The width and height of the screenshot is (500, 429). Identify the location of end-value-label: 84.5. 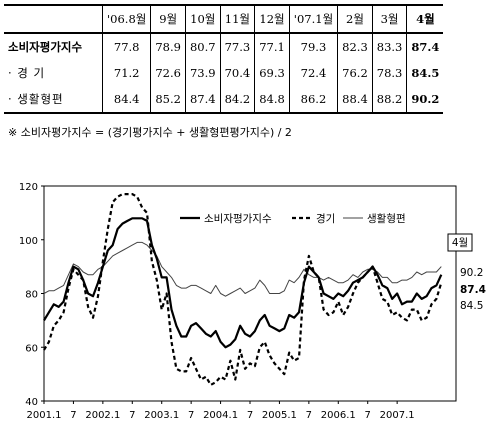
(471, 306).